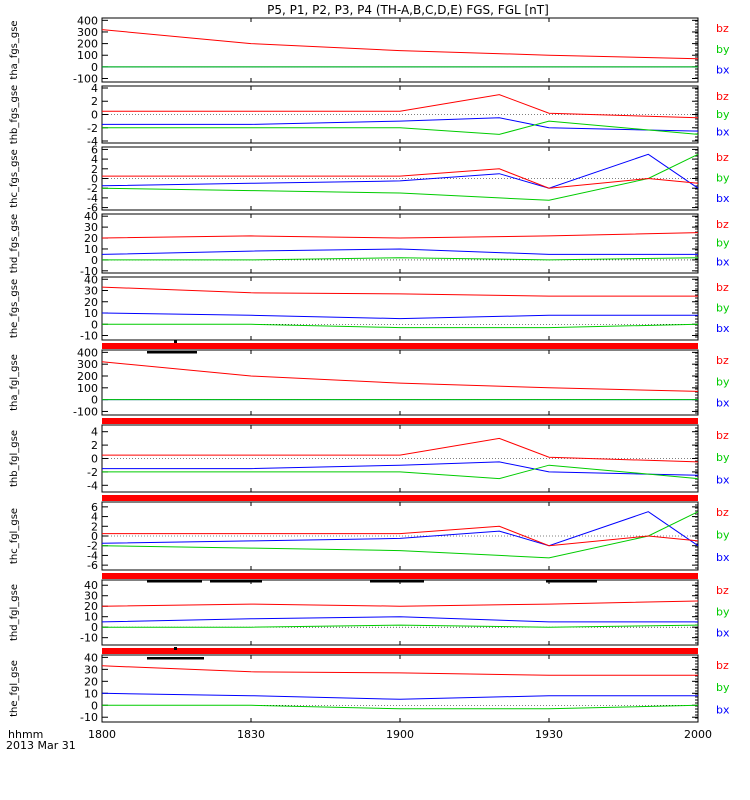  Describe the element at coordinates (14, 49) in the screenshot. I see `y-axis-label: tha_fgs_gse` at that location.